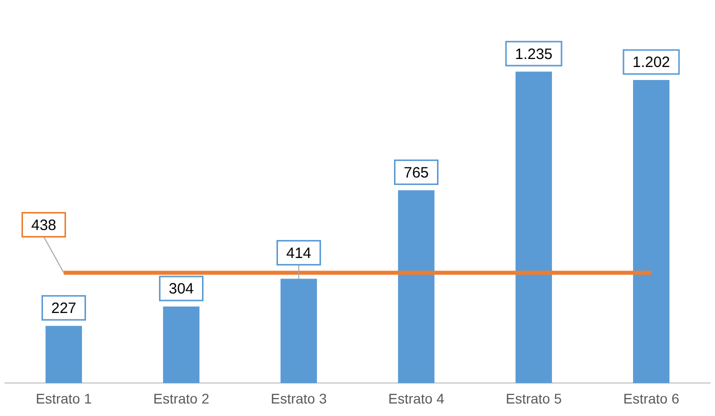 The width and height of the screenshot is (715, 416). What do you see at coordinates (64, 398) in the screenshot?
I see `x-tick-label: Estrato 1` at bounding box center [64, 398].